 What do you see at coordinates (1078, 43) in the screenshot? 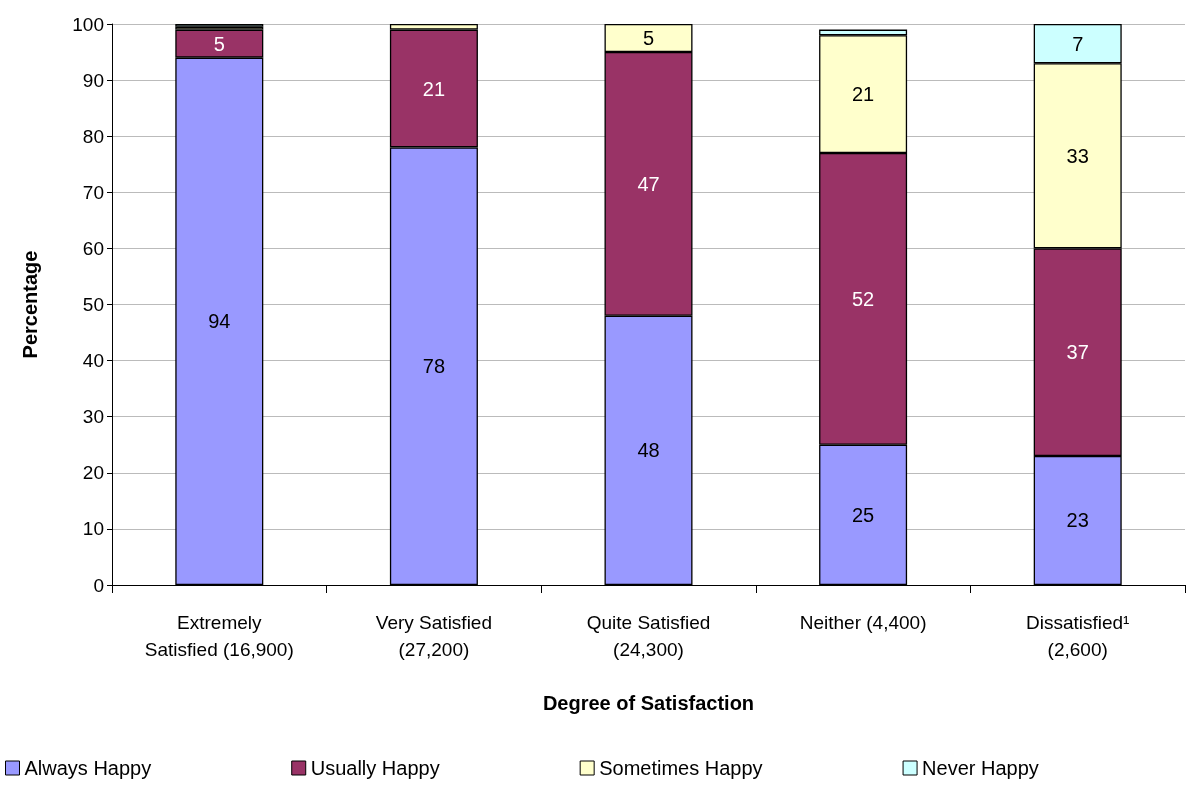
I see `data-label: 7` at bounding box center [1078, 43].